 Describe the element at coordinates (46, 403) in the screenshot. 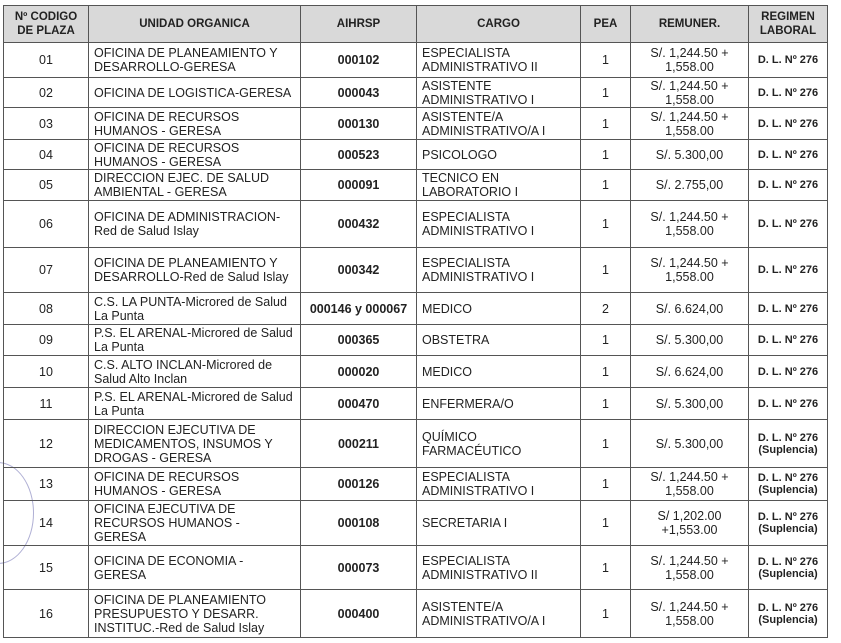

I see `codigo-text: 11` at that location.